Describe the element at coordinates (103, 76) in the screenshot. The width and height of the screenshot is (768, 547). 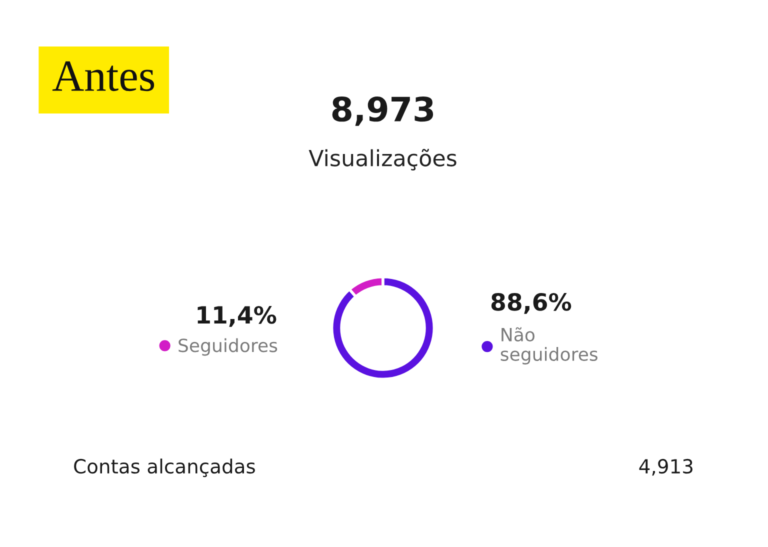
I see `text: Antes` at that location.